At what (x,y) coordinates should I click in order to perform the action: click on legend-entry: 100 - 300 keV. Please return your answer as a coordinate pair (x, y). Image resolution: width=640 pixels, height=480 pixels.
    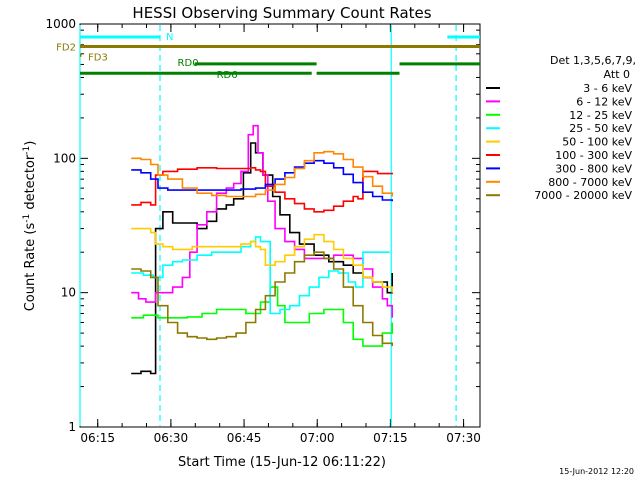
    Looking at the image, I should click on (593, 155).